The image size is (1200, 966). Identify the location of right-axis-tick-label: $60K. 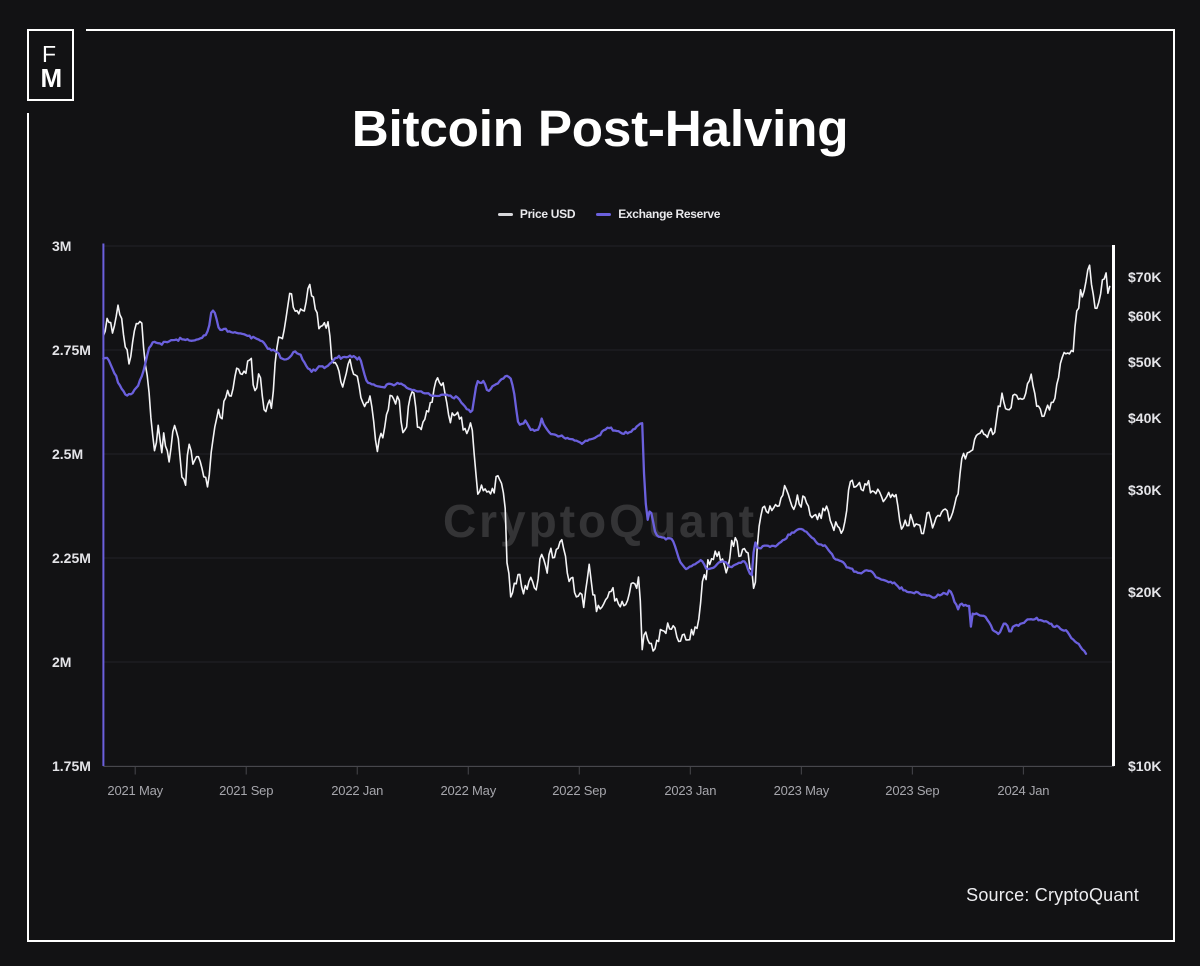
(1145, 315).